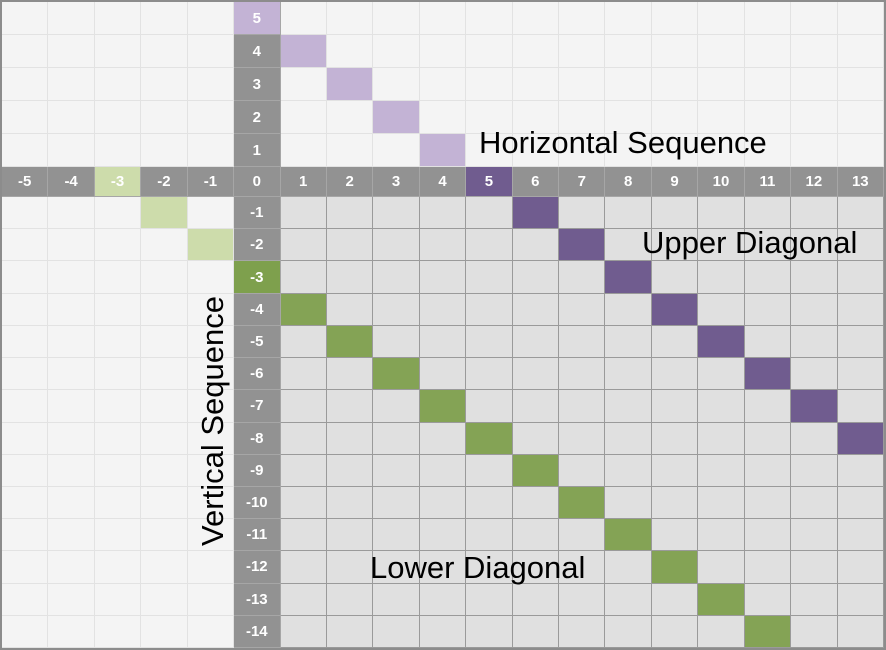 This screenshot has height=650, width=886. I want to click on cell--5--13, so click(25, 599).